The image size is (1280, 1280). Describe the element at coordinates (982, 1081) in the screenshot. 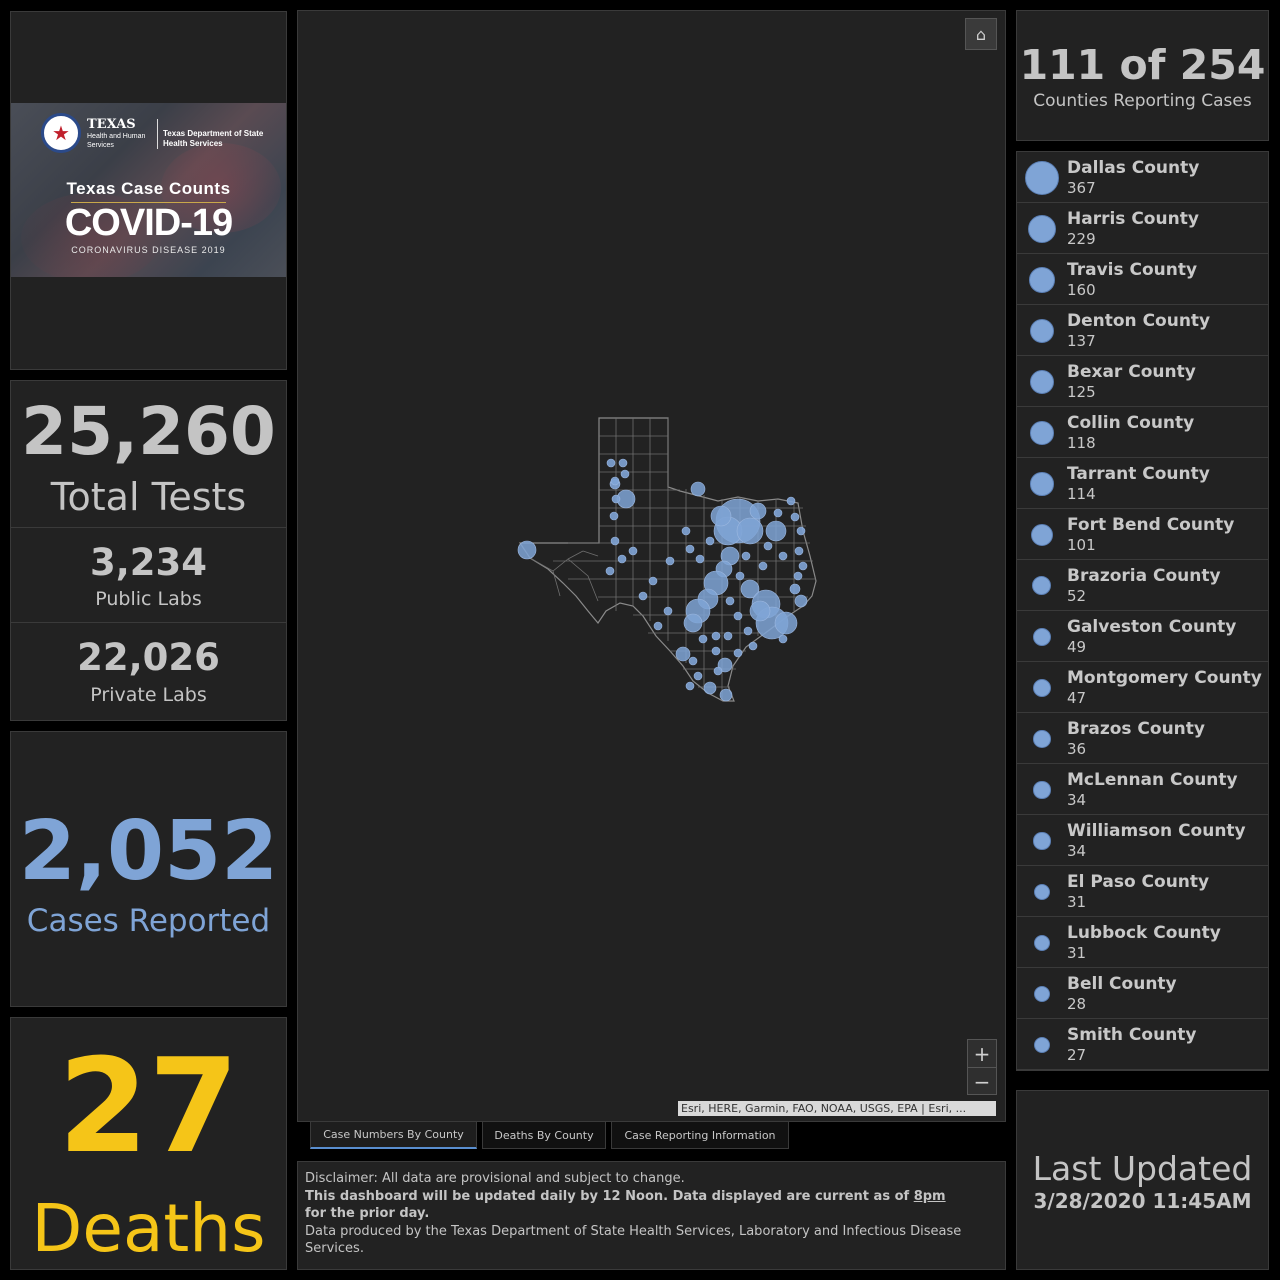

I see `zoom-out-button: −` at that location.